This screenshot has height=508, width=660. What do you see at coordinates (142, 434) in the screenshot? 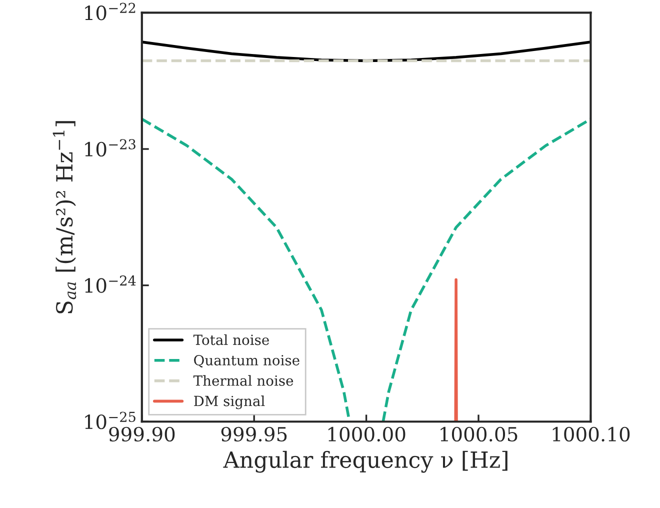
I see `x-tick-label: 999.90` at bounding box center [142, 434].